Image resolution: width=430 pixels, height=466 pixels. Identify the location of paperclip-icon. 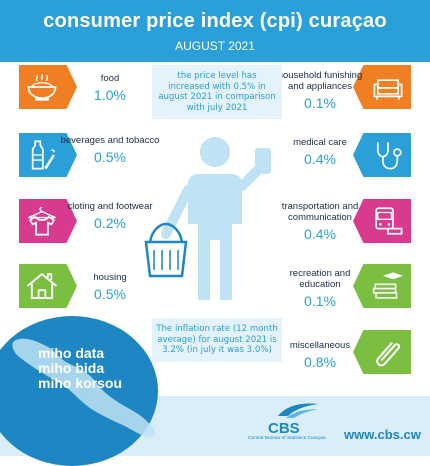
(388, 354).